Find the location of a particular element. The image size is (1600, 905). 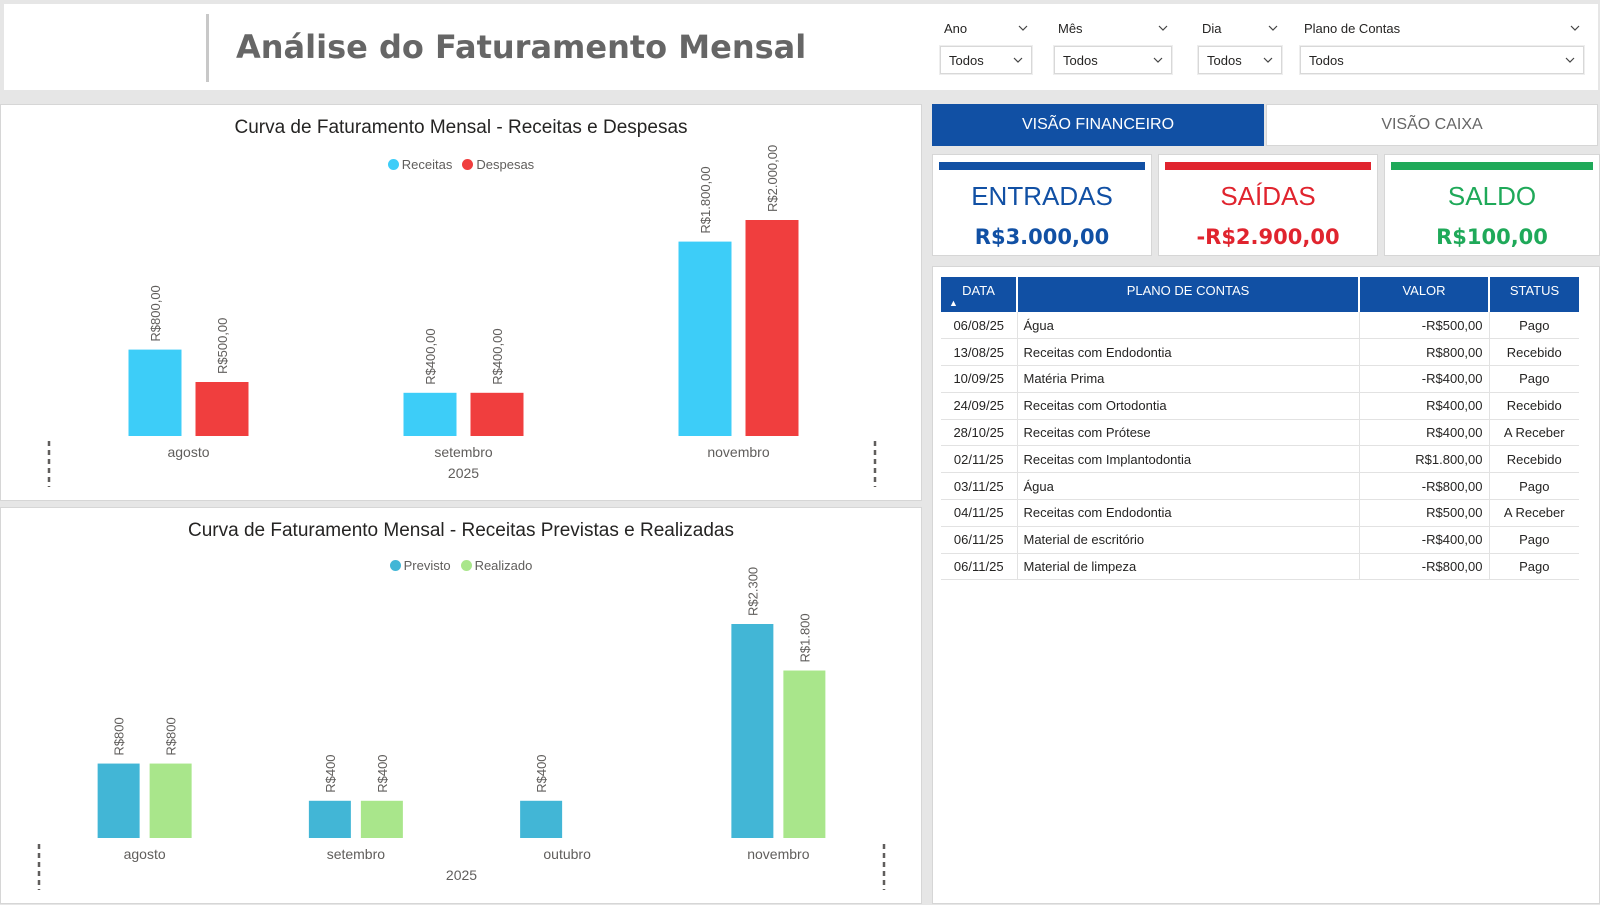

bar-receitas-novembro is located at coordinates (705, 338).